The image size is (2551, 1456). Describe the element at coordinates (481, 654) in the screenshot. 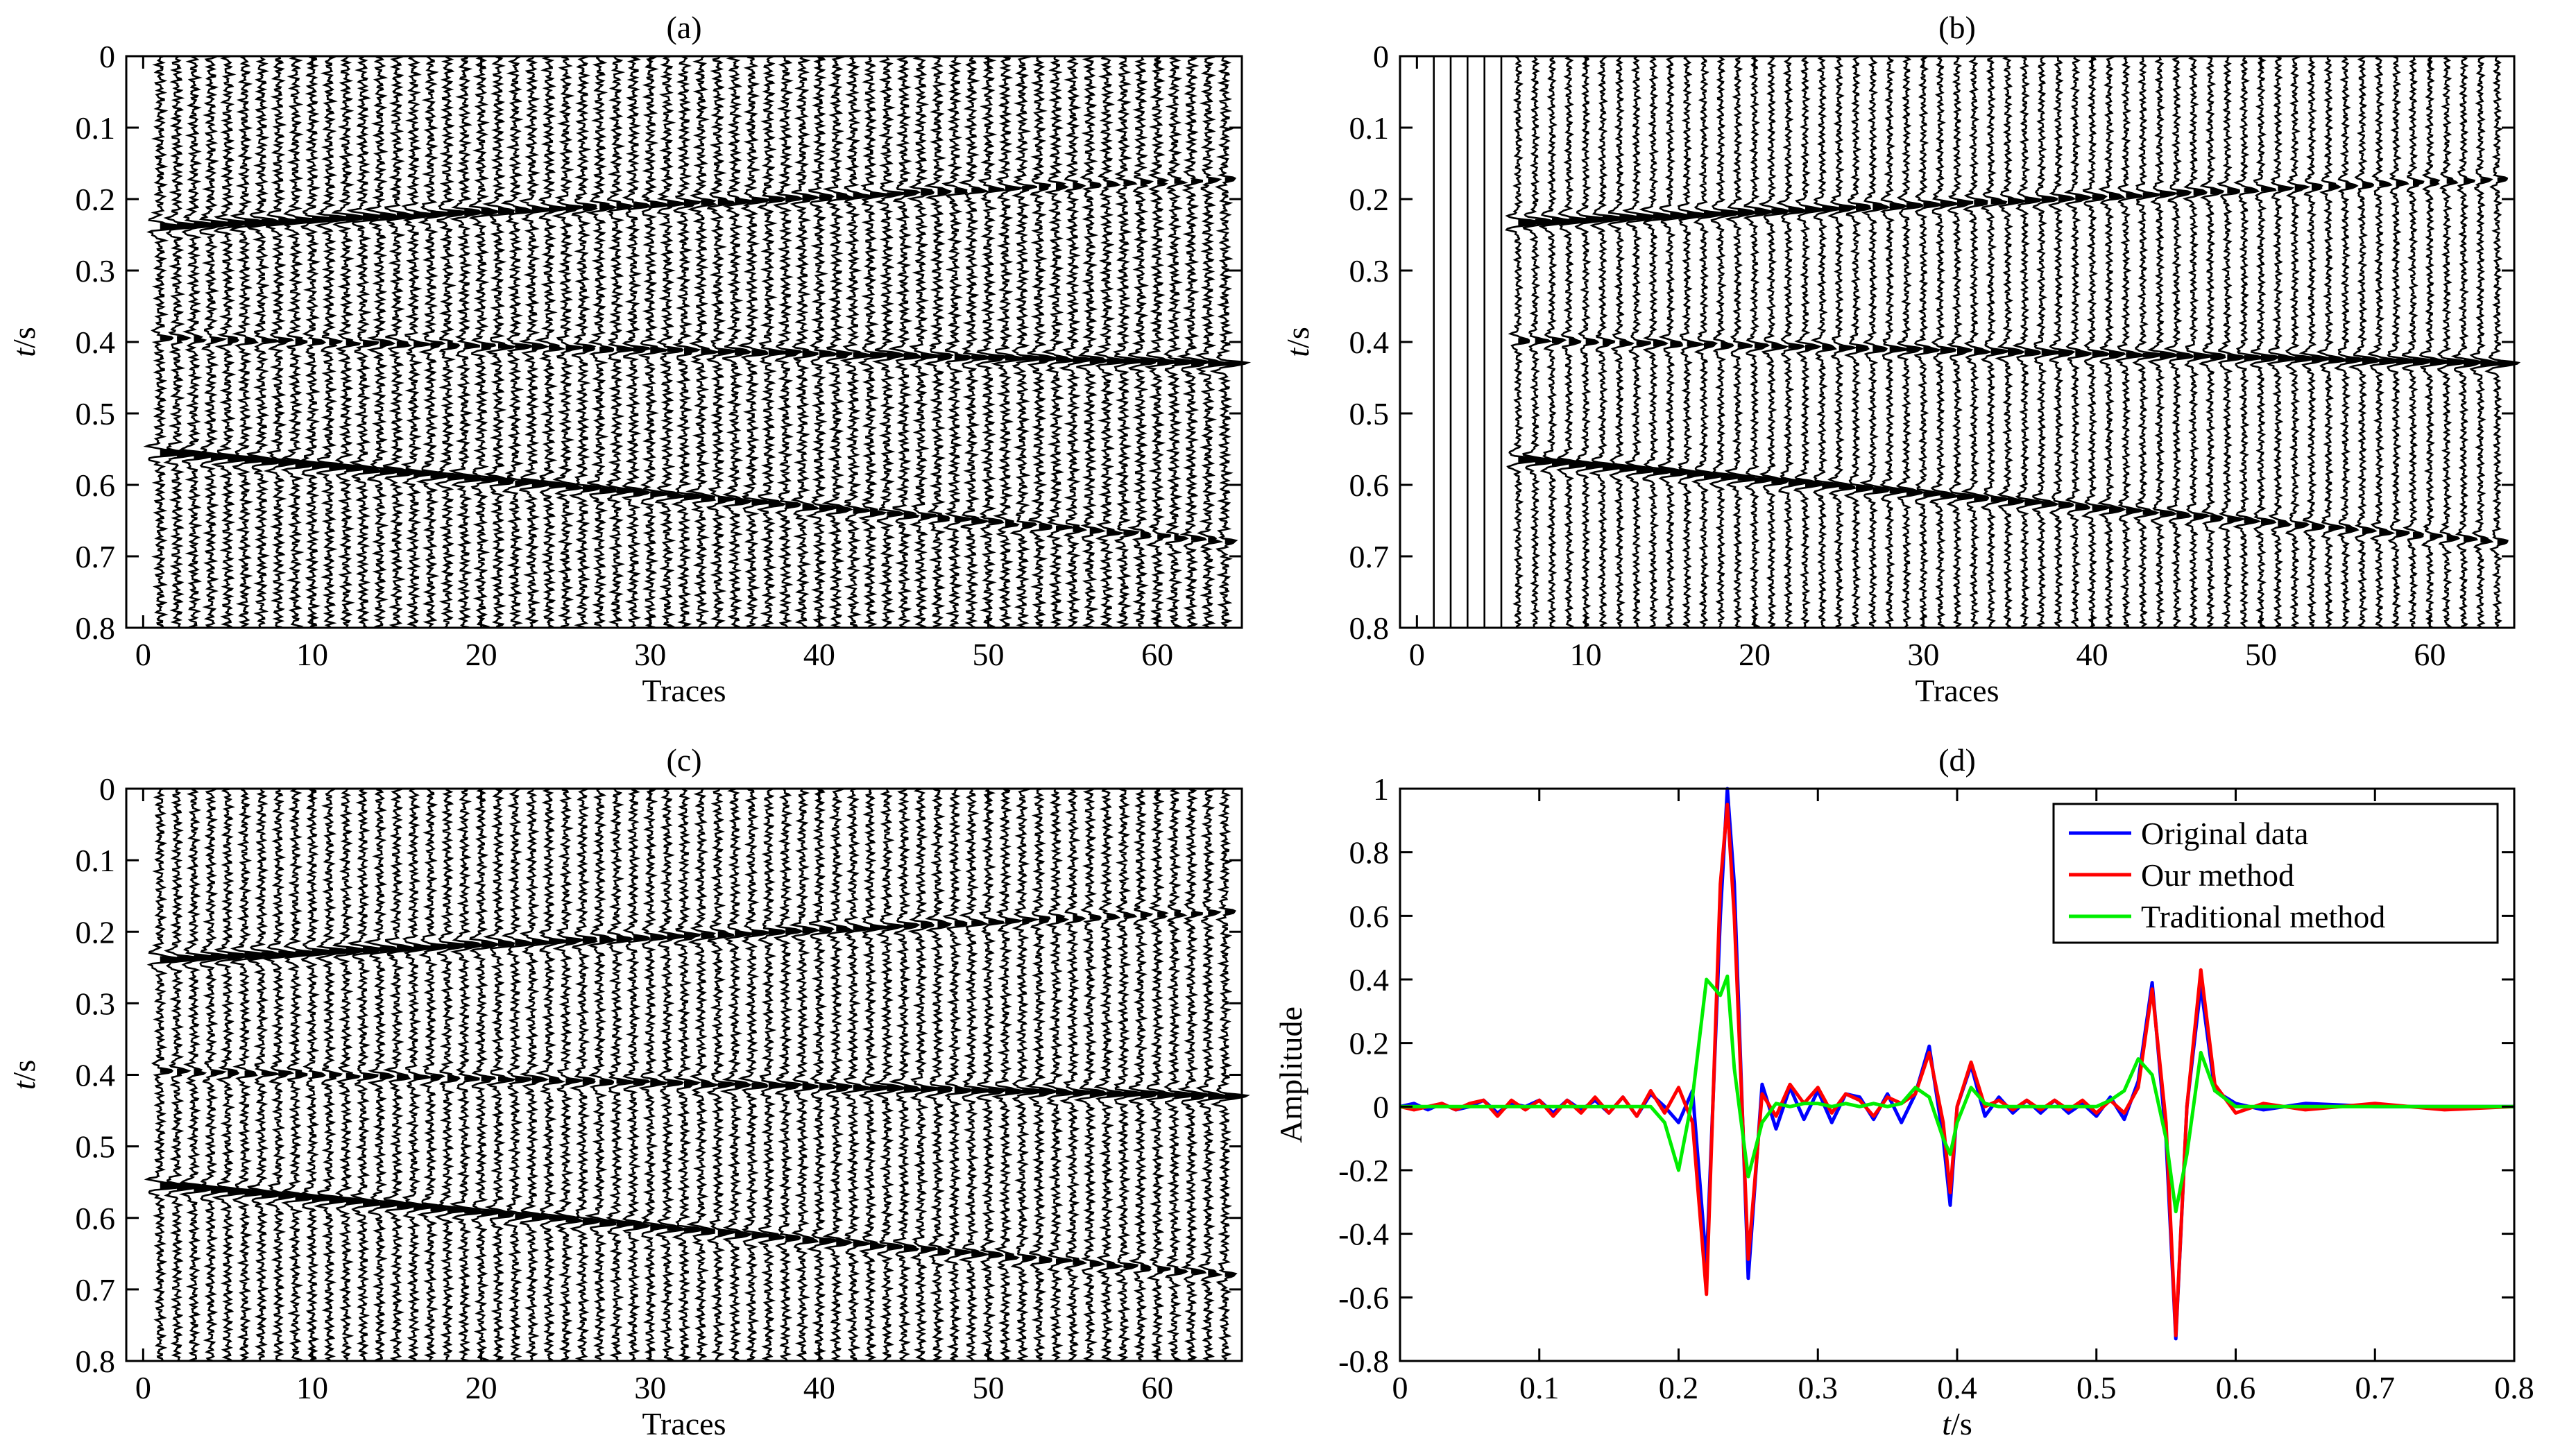

I see `x-tick-label: 20` at that location.